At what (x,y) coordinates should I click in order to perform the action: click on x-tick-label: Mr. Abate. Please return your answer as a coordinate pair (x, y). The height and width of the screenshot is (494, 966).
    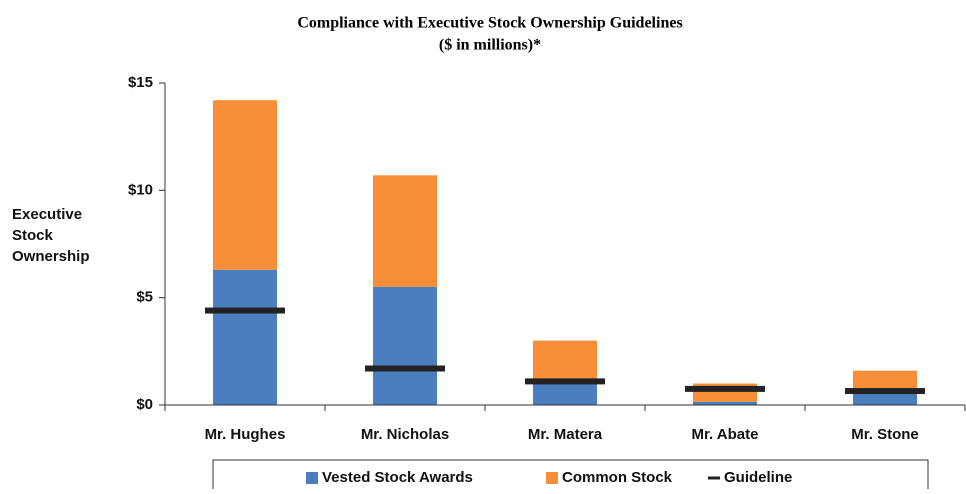
    Looking at the image, I should click on (725, 434).